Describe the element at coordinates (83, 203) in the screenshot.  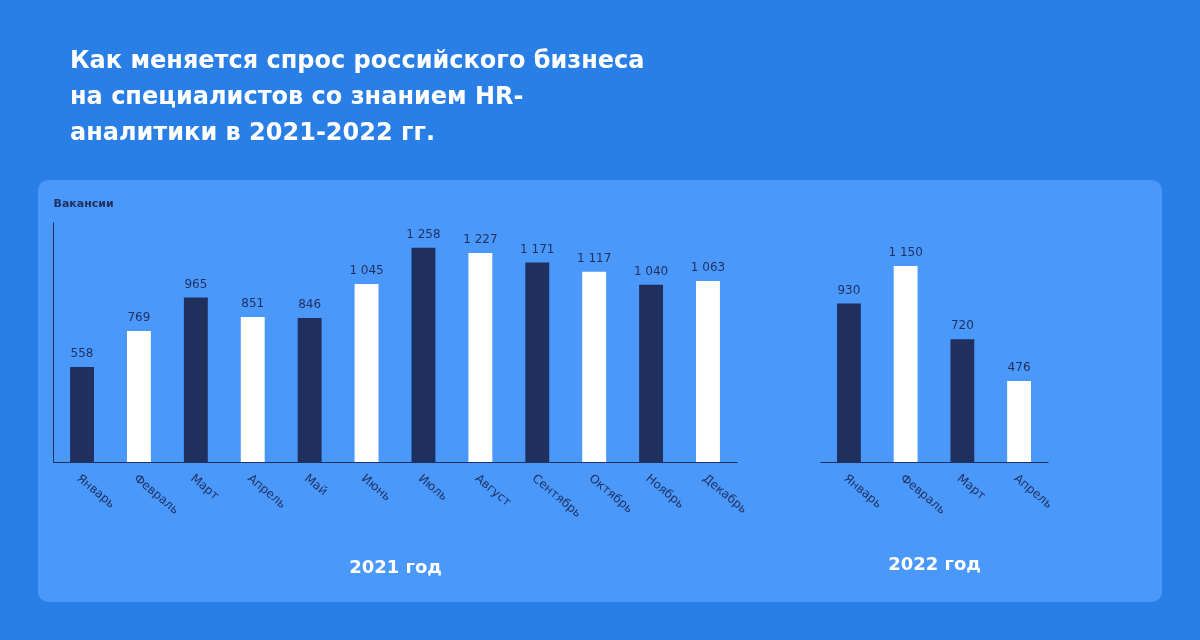
I see `y-axis-title: Вакансии` at that location.